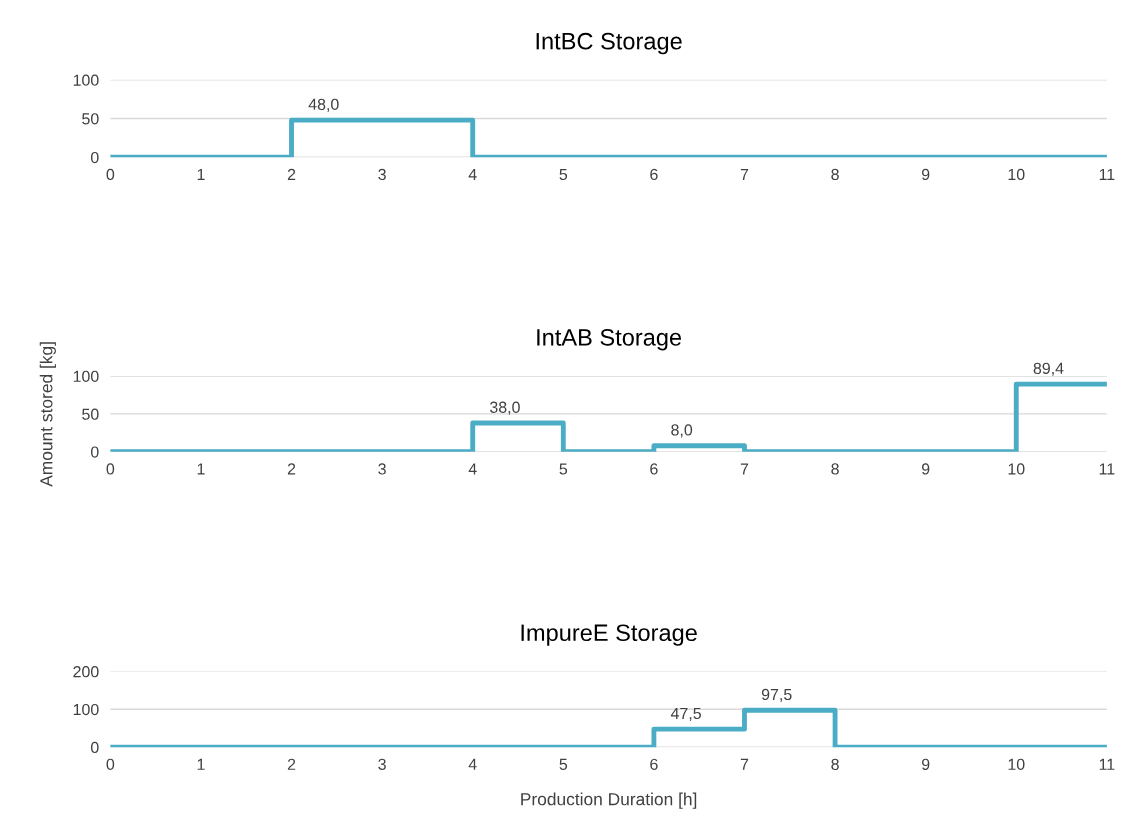 The height and width of the screenshot is (832, 1126). Describe the element at coordinates (682, 431) in the screenshot. I see `data-label: 8,0` at that location.